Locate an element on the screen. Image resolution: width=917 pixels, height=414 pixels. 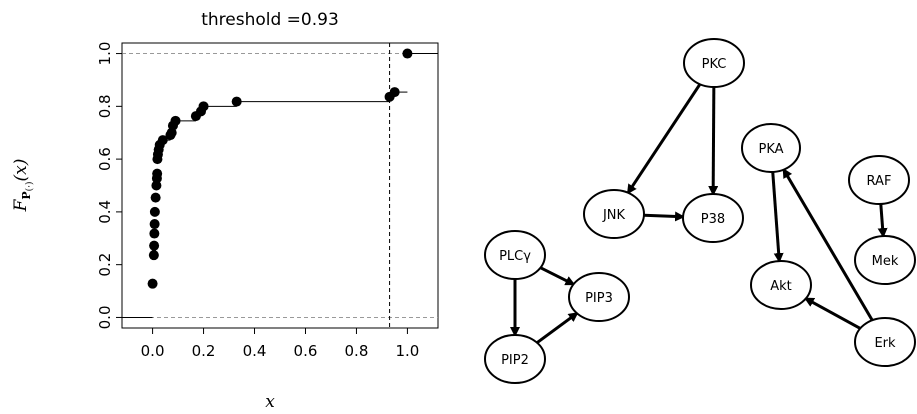
graph-node: Akt is located at coordinates (781, 285).